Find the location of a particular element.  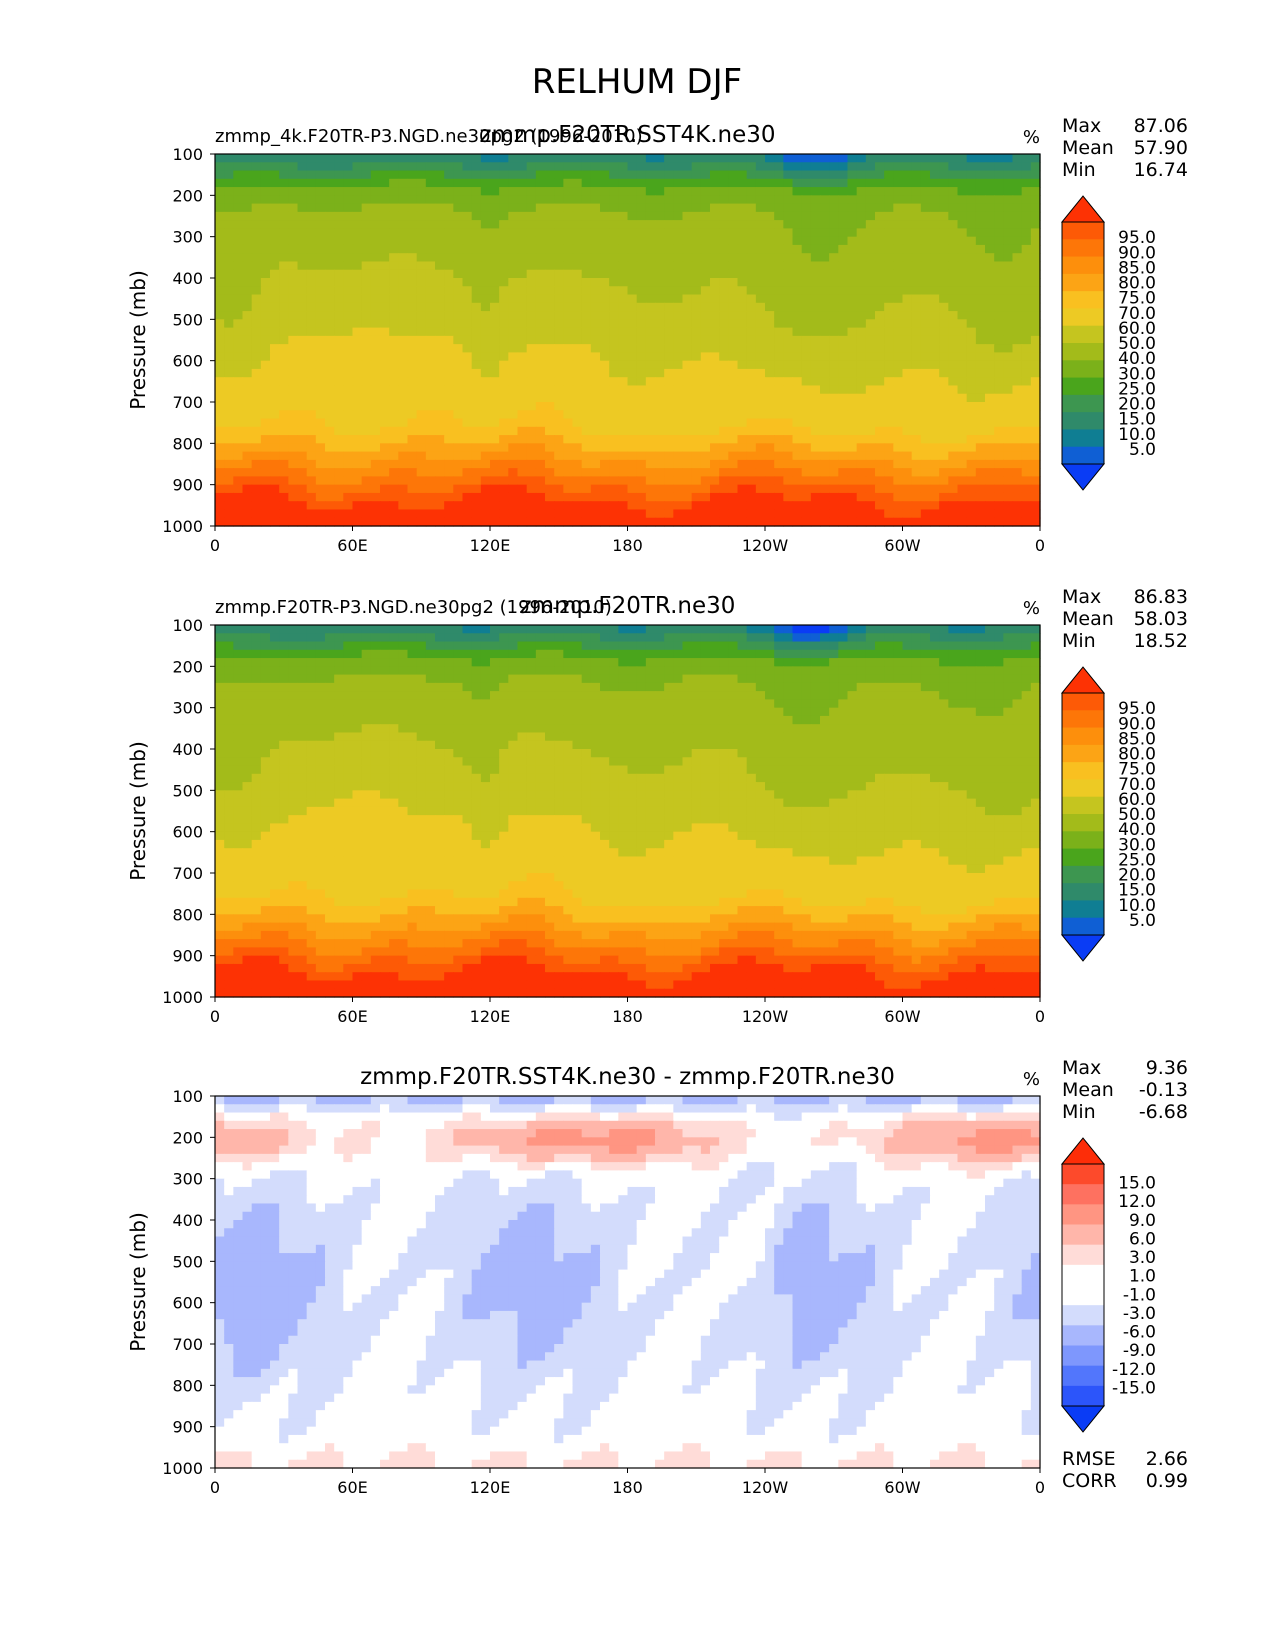

colorbar-tick-label: 70.0 is located at coordinates (1137, 314).